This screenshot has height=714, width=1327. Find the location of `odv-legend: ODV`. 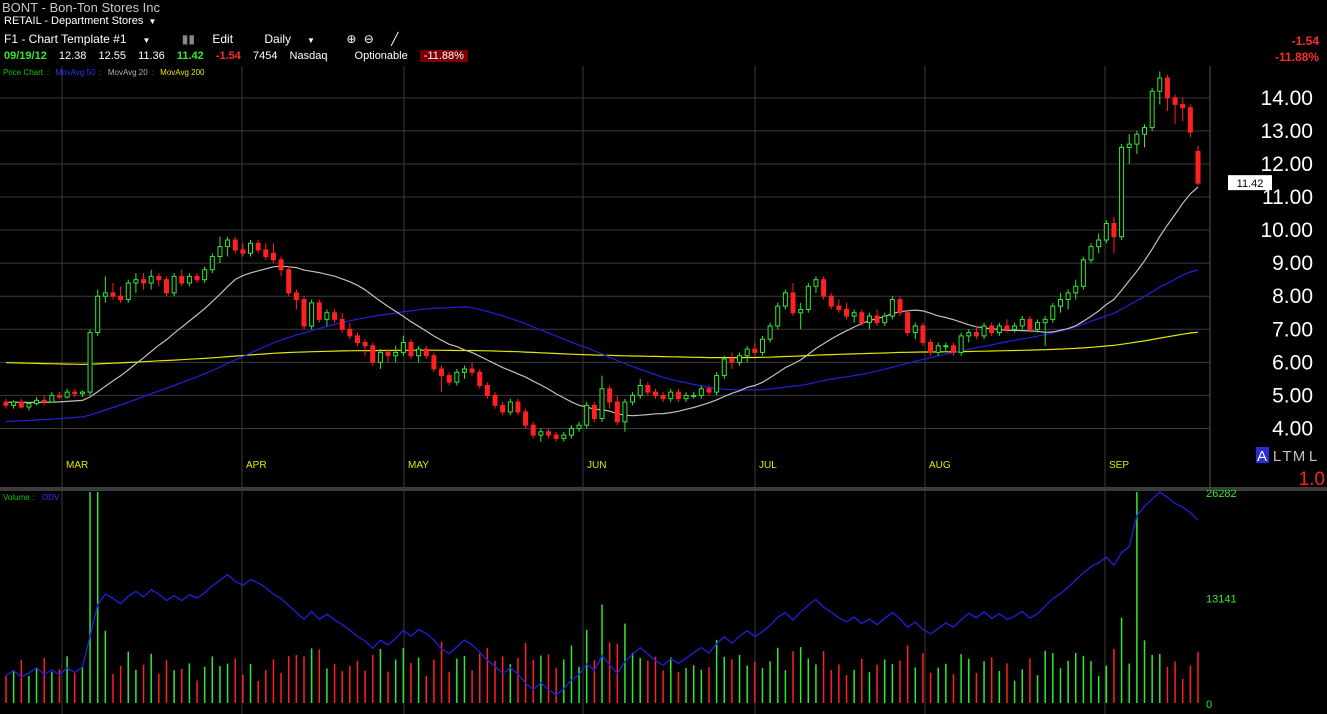

odv-legend: ODV is located at coordinates (51, 497).